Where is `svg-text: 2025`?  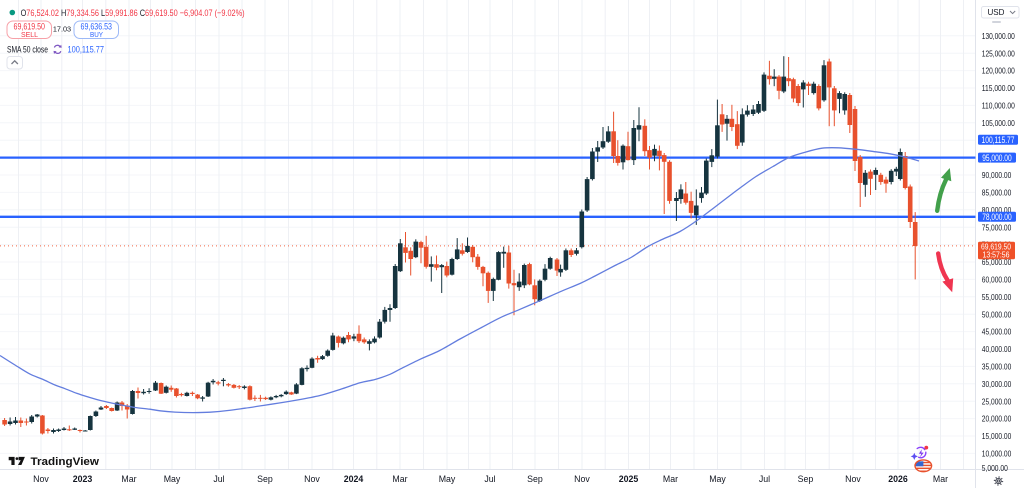 svg-text: 2025 is located at coordinates (629, 479).